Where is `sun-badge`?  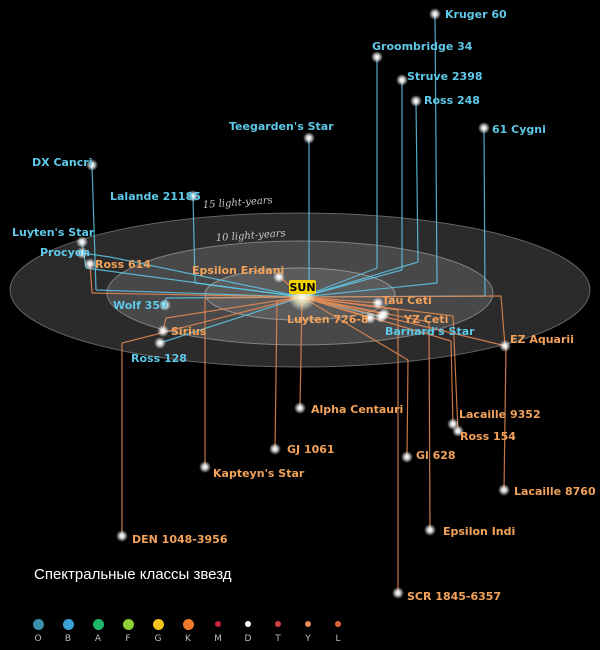
sun-badge is located at coordinates (302, 287).